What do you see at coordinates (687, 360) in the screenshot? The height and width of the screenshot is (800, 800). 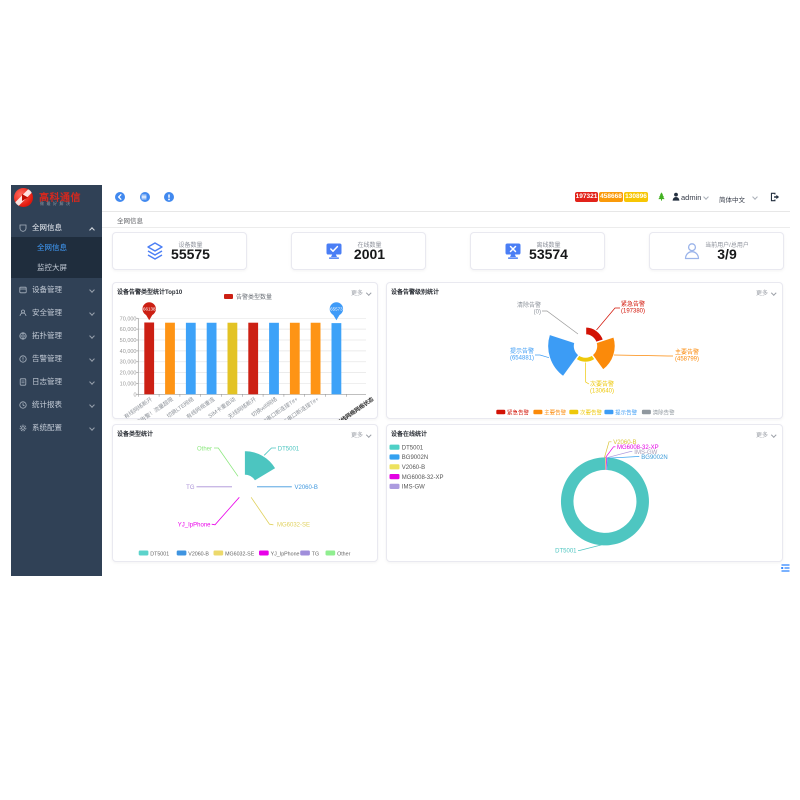 I see `svg-text: (458799)` at bounding box center [687, 360].